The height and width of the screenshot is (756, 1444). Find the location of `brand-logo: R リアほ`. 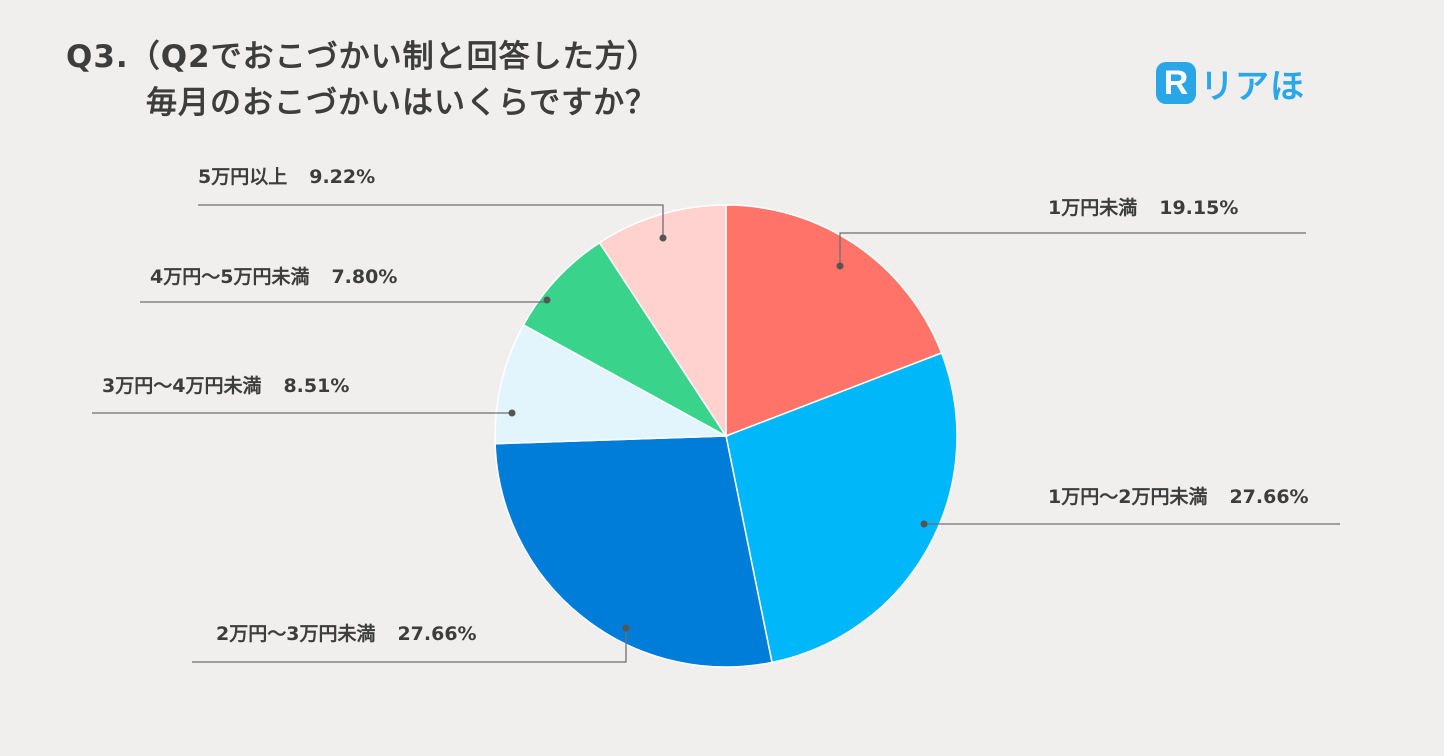

brand-logo: R リアほ is located at coordinates (1230, 83).